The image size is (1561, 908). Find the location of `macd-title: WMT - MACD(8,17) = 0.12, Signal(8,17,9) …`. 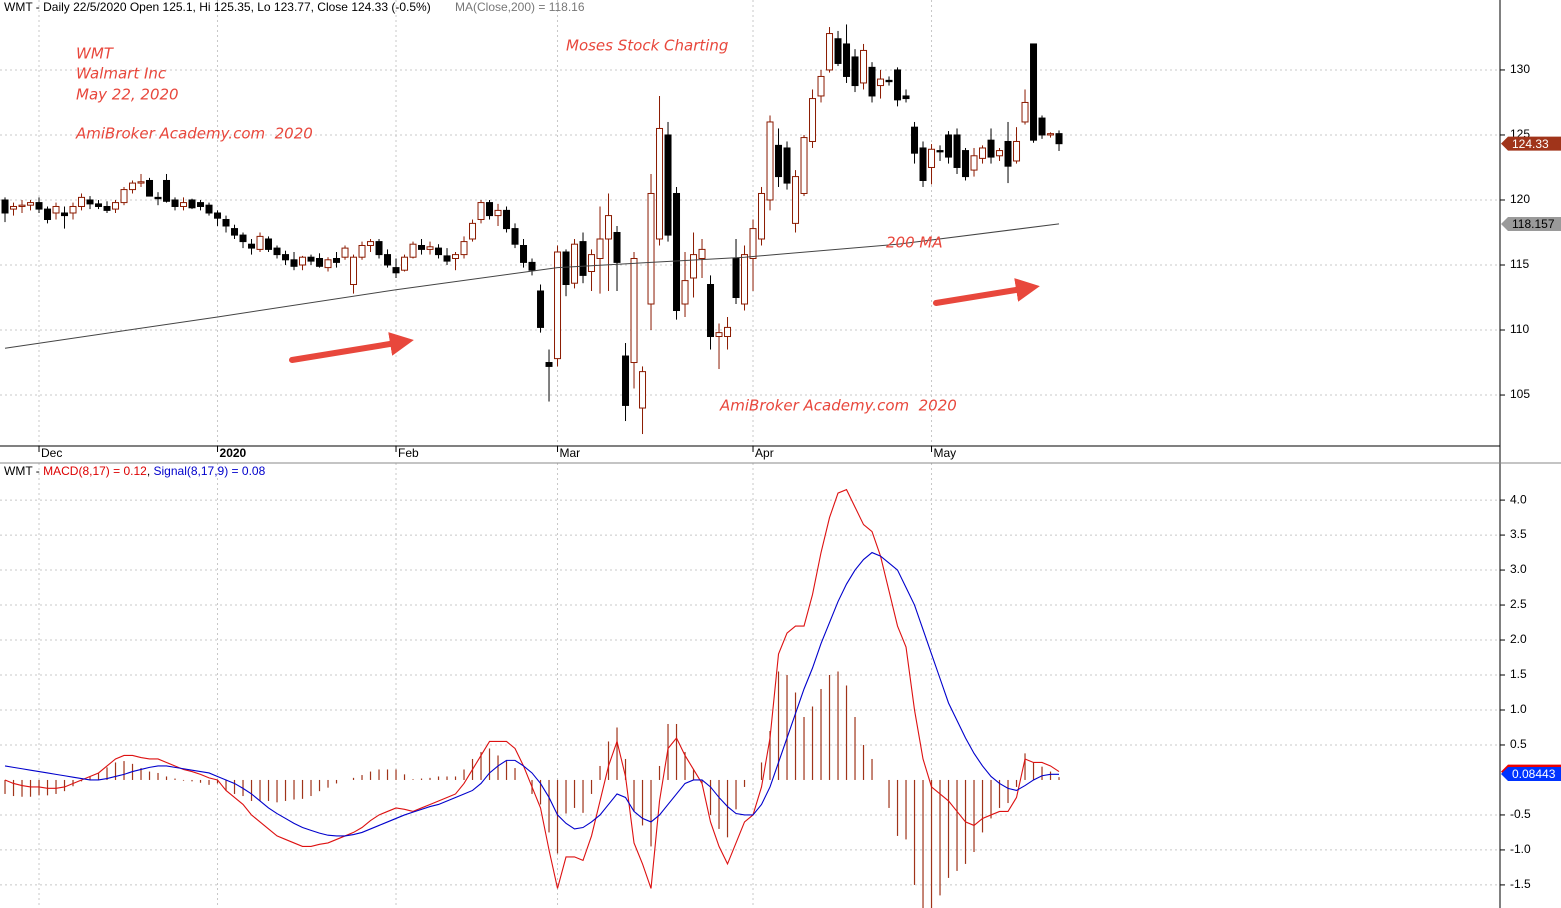

macd-title: WMT - MACD(8,17) = 0.12, Signal(8,17,9) … is located at coordinates (135, 471).